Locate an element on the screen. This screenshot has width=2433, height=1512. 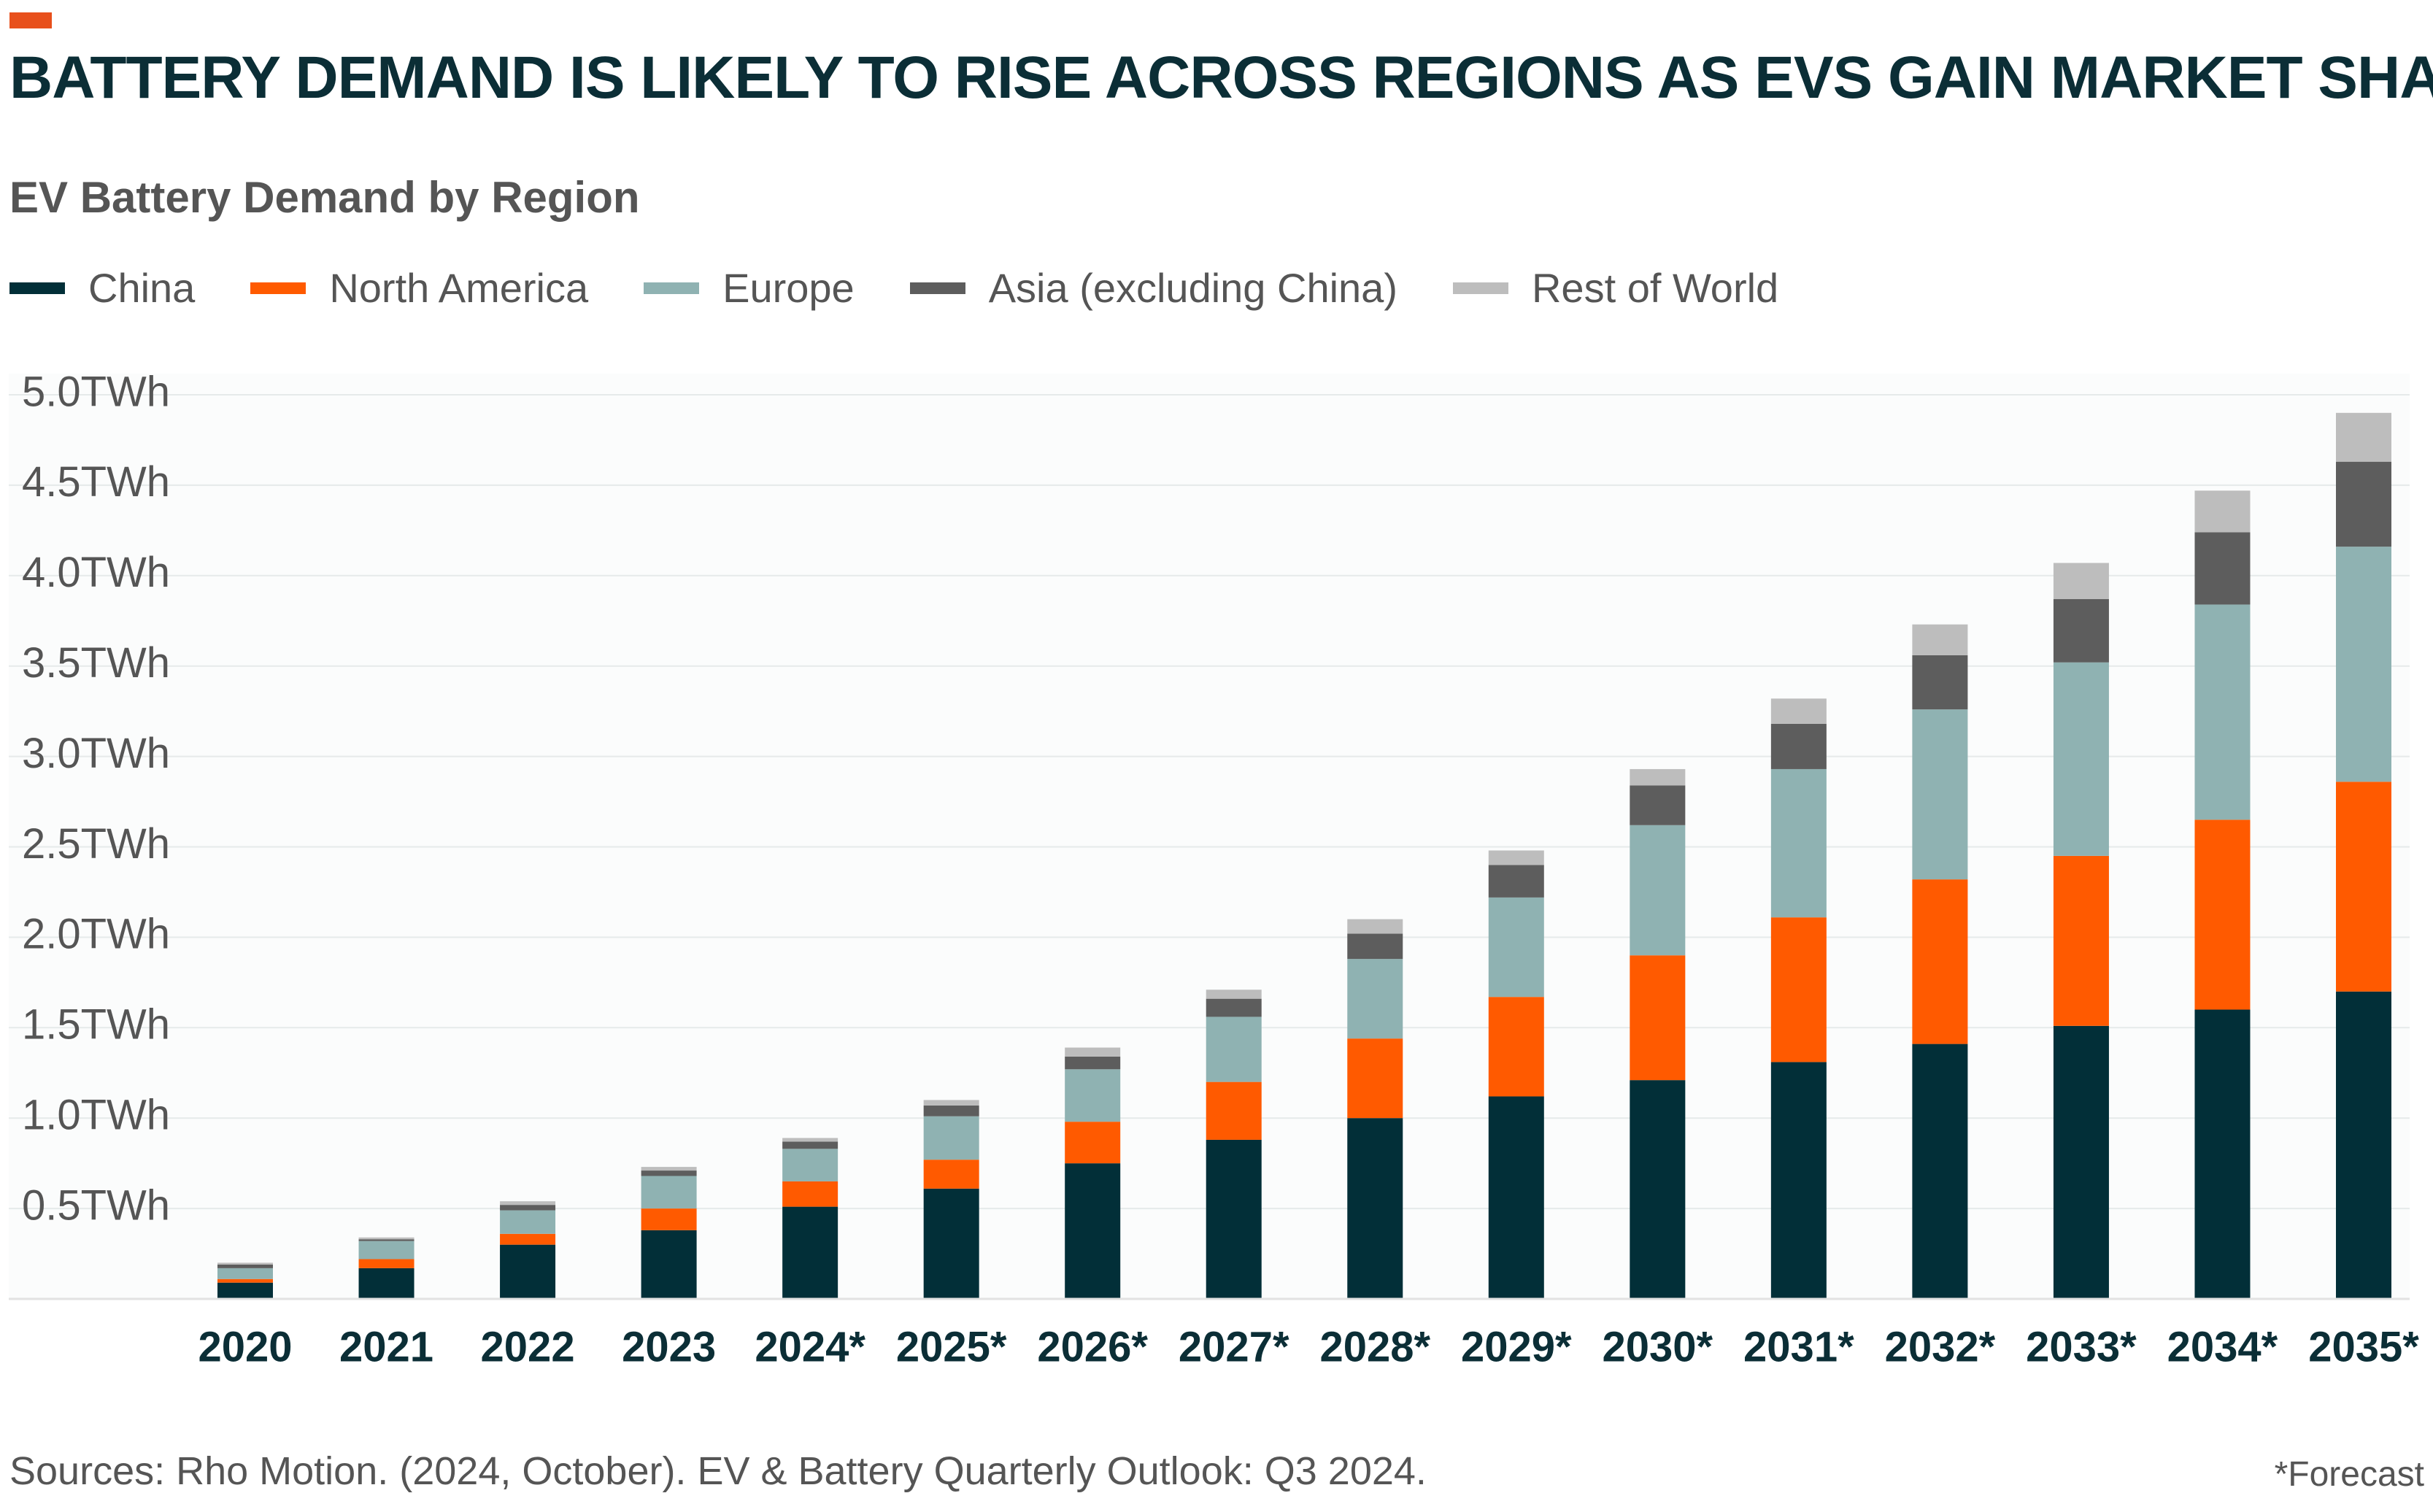
x-tick-label: 2021 is located at coordinates (386, 1347).